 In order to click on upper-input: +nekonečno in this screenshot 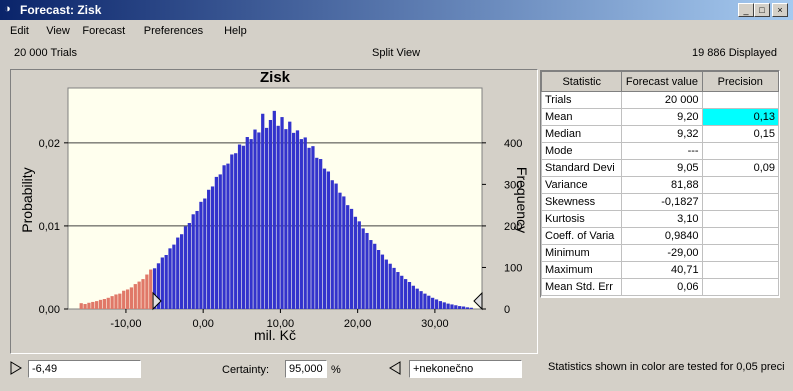, I will do `click(465, 369)`.